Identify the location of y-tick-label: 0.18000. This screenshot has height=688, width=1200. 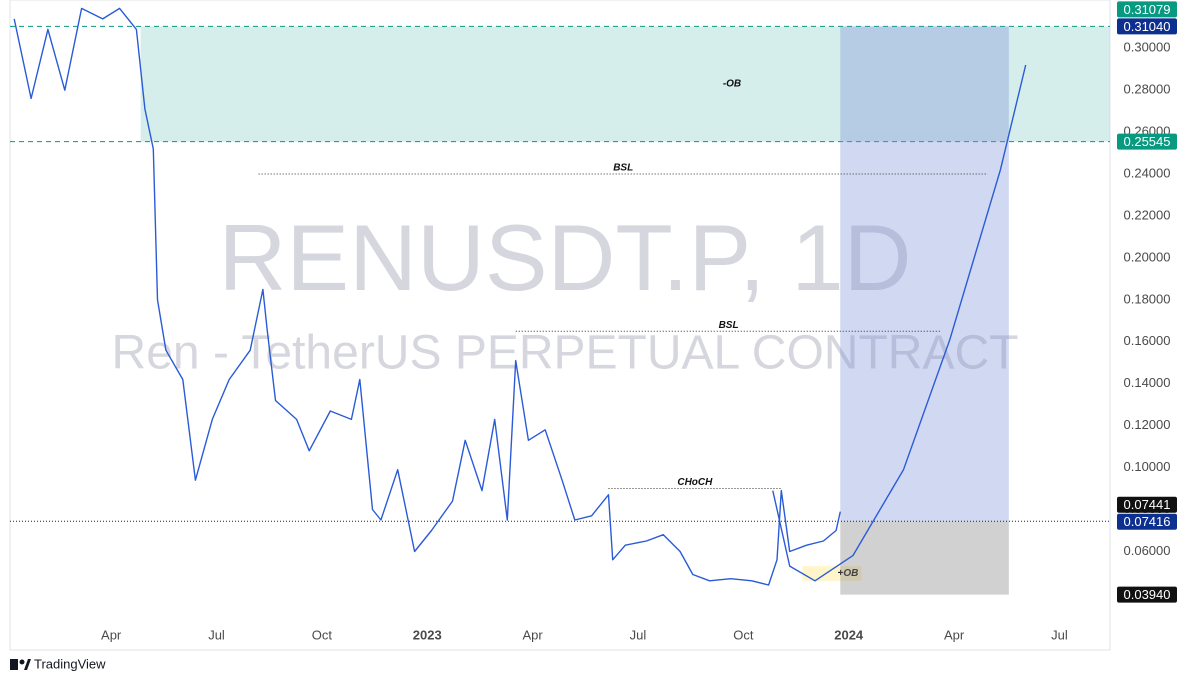
(1147, 298).